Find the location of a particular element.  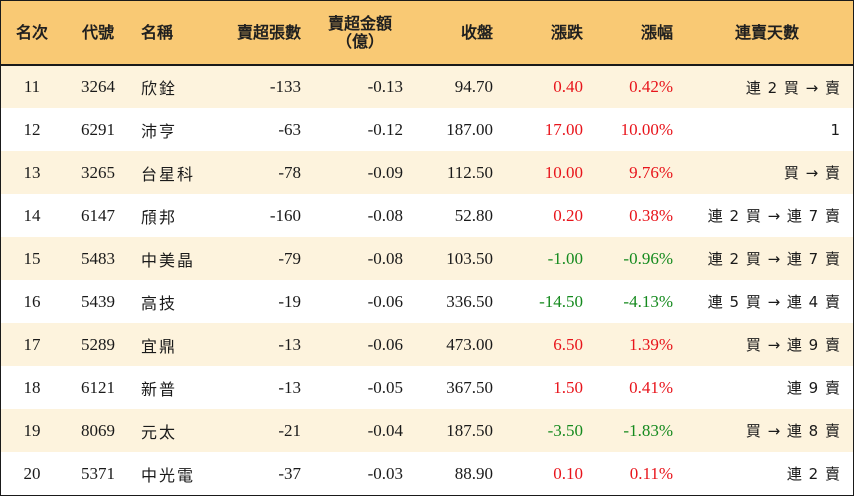

streak-cell: 買 → 連 9 賣 is located at coordinates (793, 345).